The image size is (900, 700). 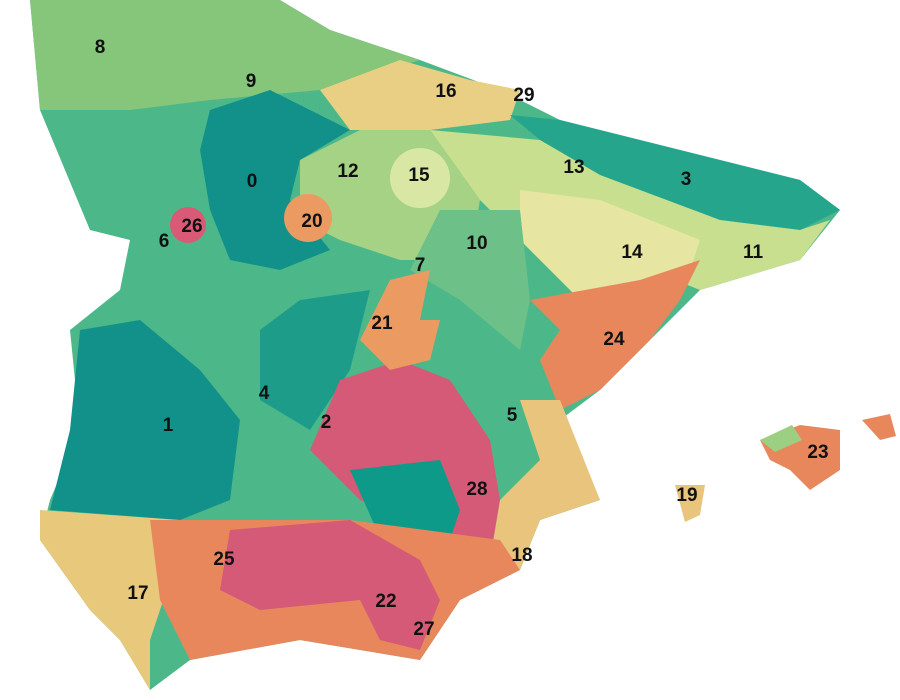 I want to click on island-menorca, so click(x=879, y=427).